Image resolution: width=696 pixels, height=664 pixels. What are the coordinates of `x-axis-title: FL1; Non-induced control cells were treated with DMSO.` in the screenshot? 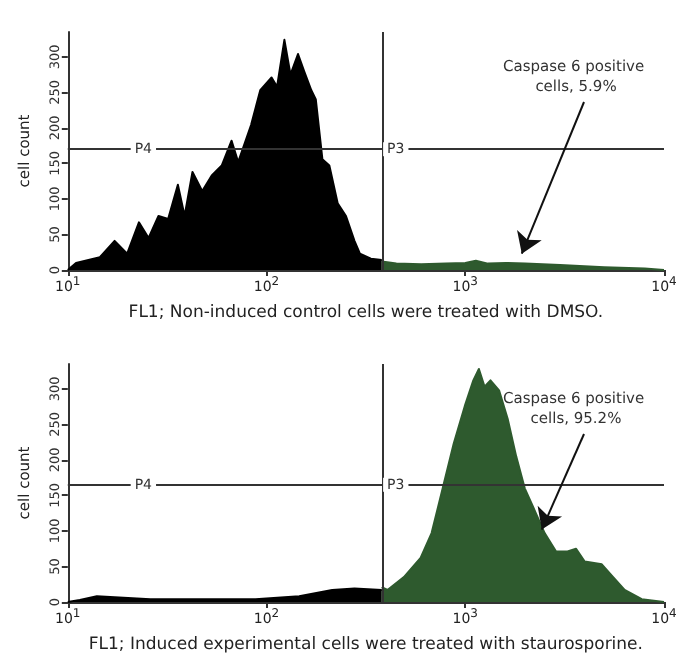 It's located at (366, 313).